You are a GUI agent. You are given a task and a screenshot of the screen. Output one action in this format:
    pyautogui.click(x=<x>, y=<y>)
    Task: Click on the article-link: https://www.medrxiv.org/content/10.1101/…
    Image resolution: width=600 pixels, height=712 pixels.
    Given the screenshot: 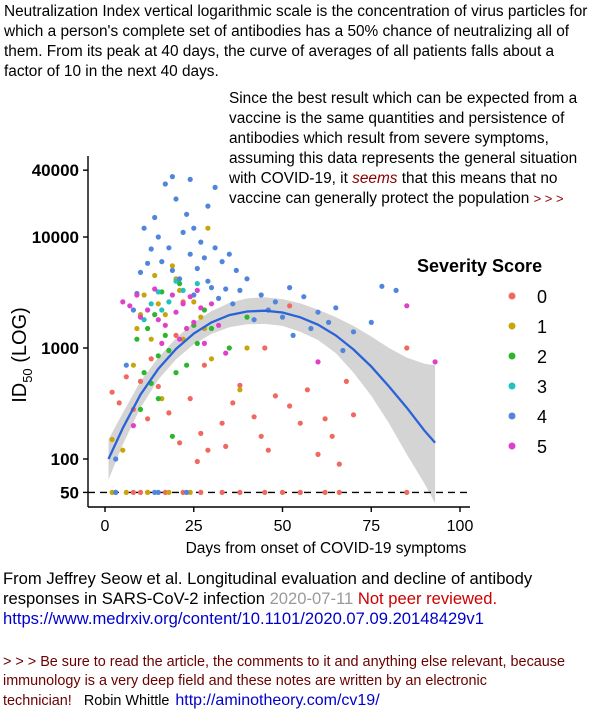 What is the action you would take?
    pyautogui.click(x=243, y=618)
    